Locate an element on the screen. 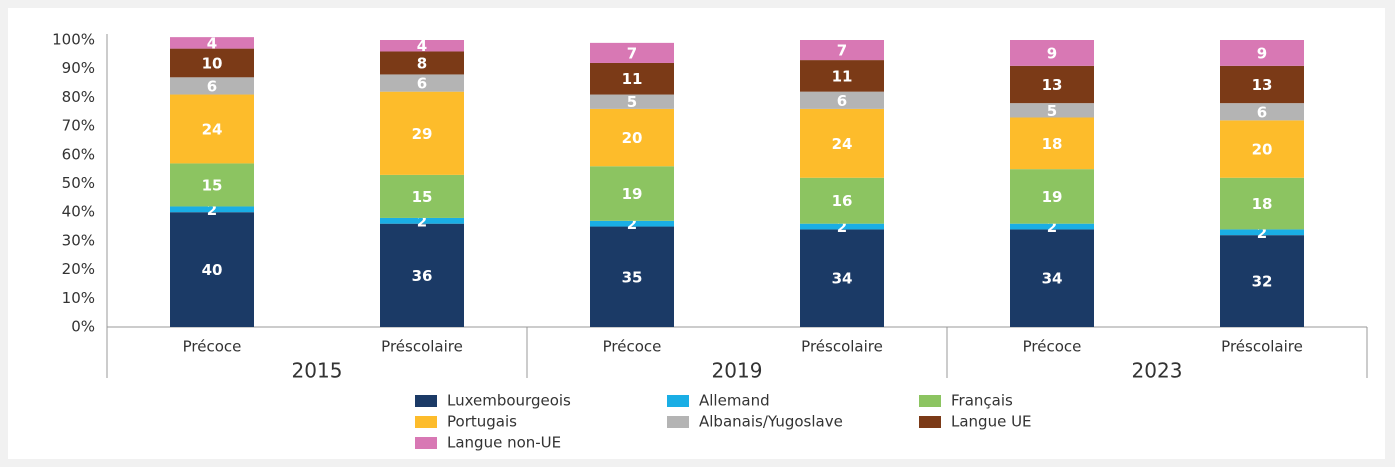  data-label: 40 is located at coordinates (212, 270).